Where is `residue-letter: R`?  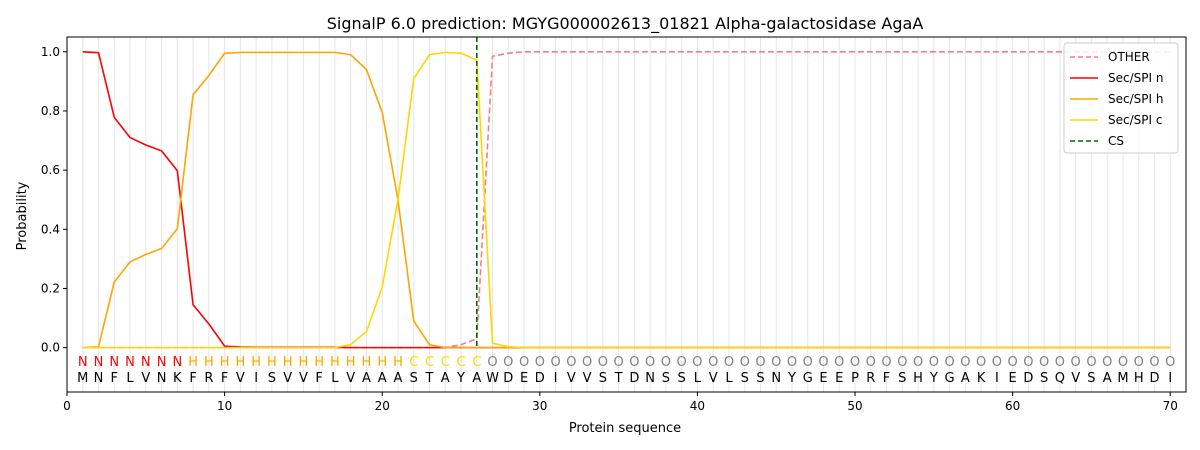 residue-letter: R is located at coordinates (208, 378).